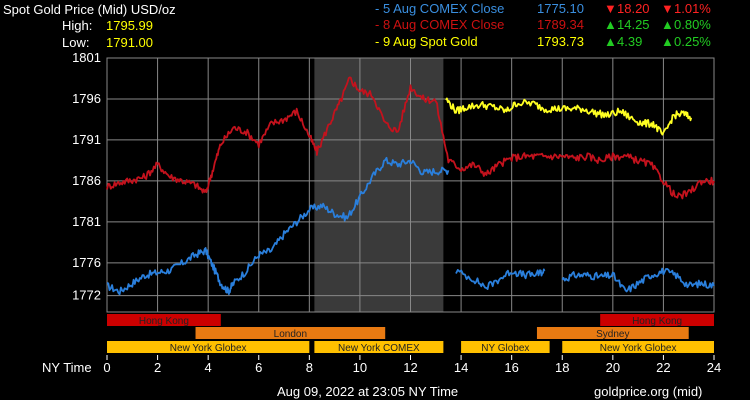 This screenshot has height=400, width=750. Describe the element at coordinates (157, 367) in the screenshot. I see `x-tick-label: 2` at that location.